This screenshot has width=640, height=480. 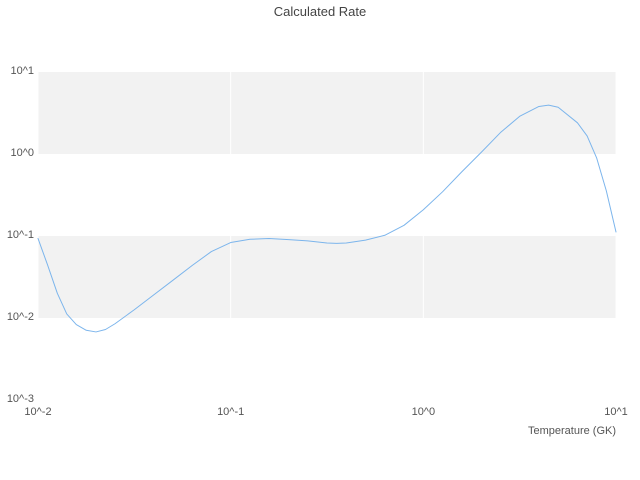 What do you see at coordinates (20, 317) in the screenshot?
I see `y-tick-label: 10^-2` at bounding box center [20, 317].